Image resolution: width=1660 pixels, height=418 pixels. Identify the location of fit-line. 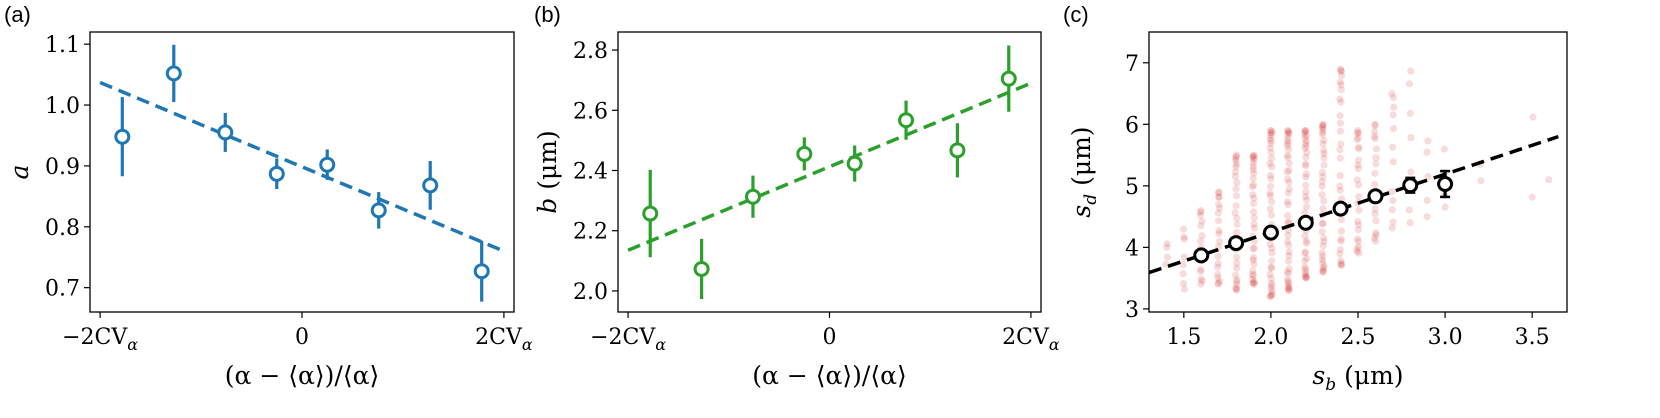
(829, 166).